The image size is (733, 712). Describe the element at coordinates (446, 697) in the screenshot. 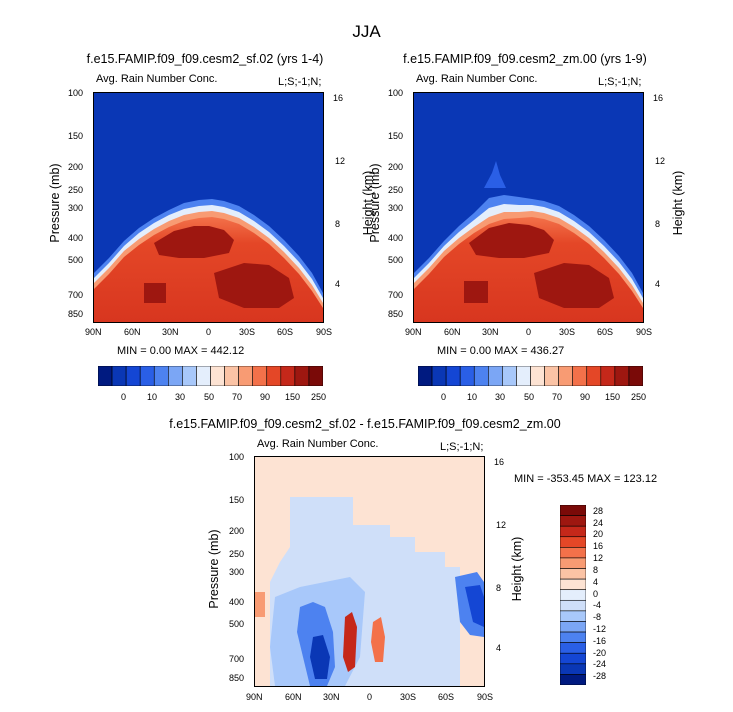

I see `panel-3-xtick: 60S` at that location.